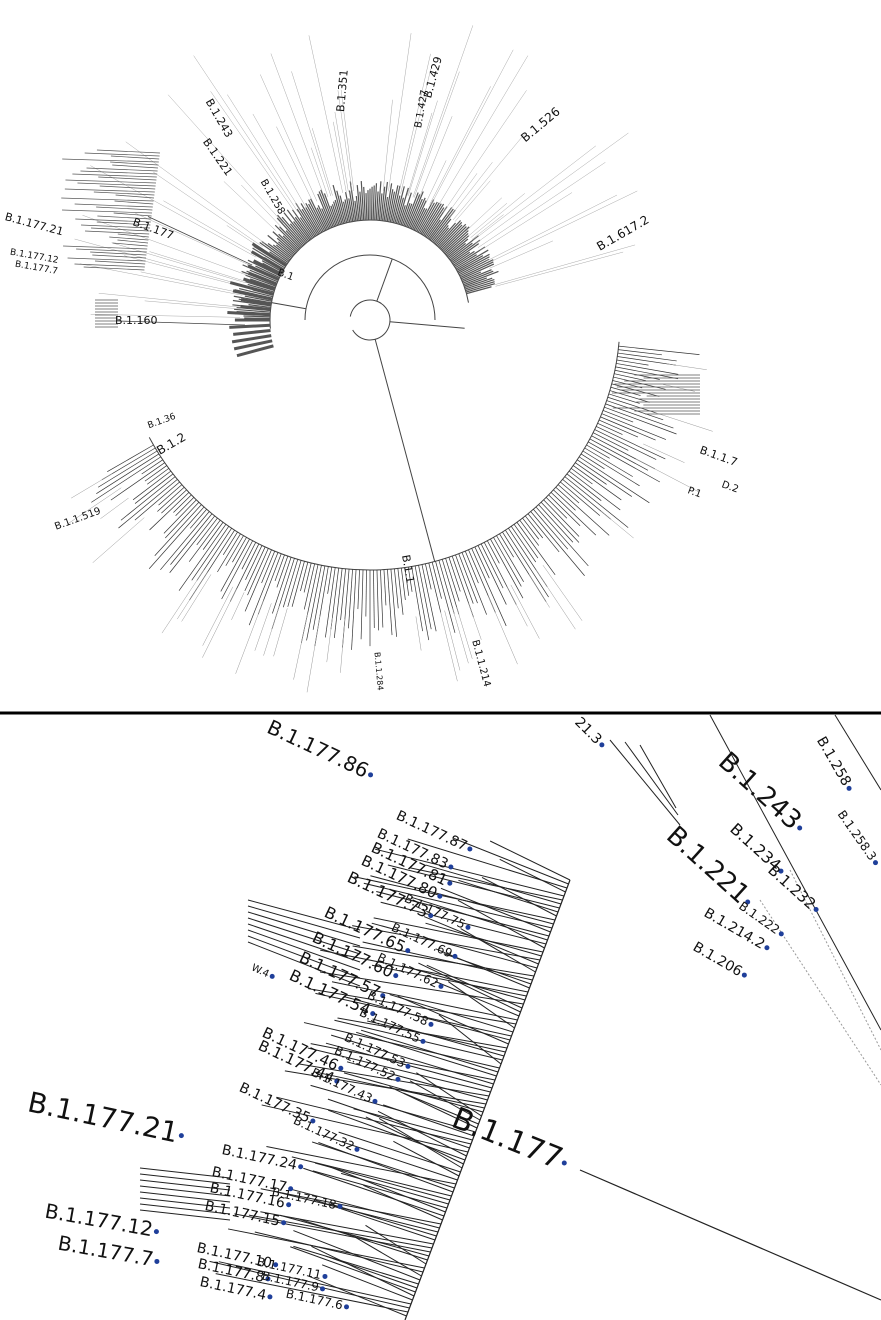  What do you see at coordinates (622, 233) in the screenshot?
I see `node-label: B.1.617.2` at bounding box center [622, 233].